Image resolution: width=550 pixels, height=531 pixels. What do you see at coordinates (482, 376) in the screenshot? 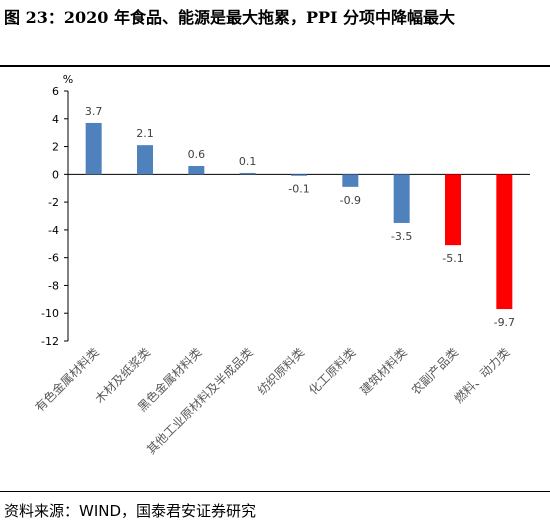
I see `x-tick-label: 燃料、动力类` at bounding box center [482, 376].